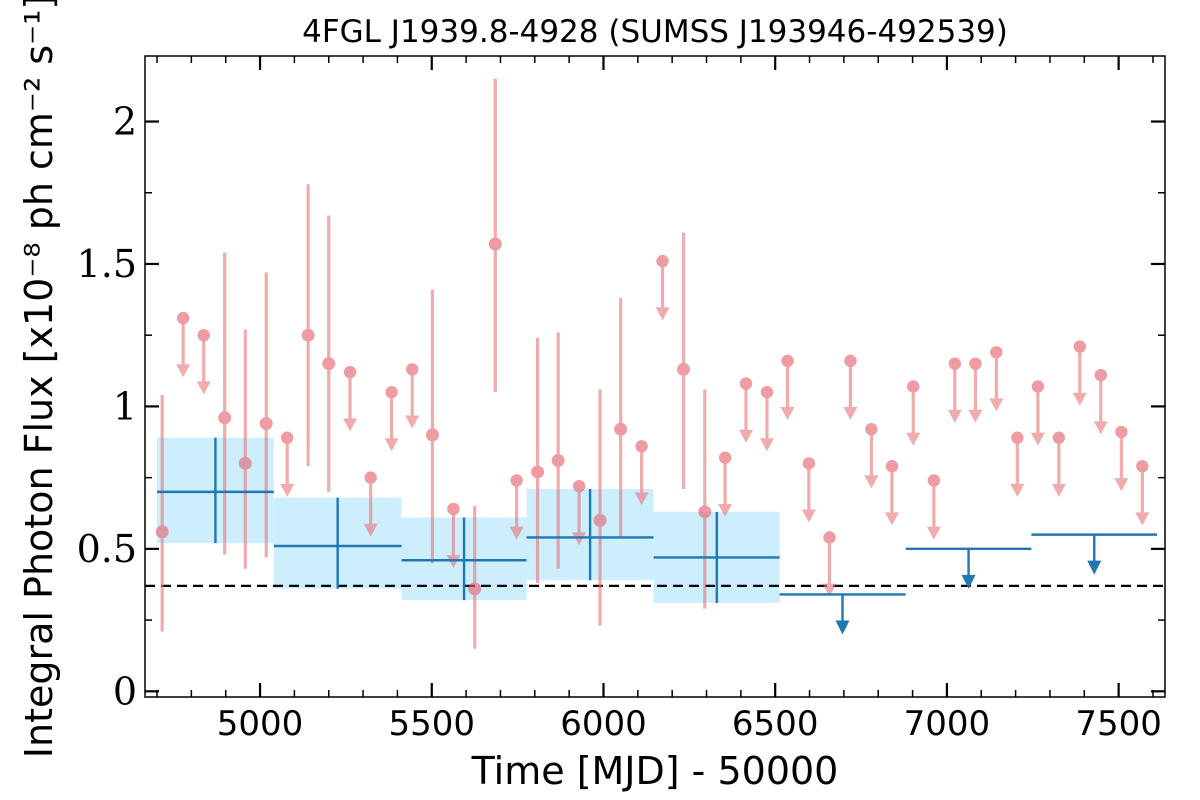  What do you see at coordinates (1094, 567) in the screenshot?
I see `coarse-bin-upper-limit-arrow` at bounding box center [1094, 567].